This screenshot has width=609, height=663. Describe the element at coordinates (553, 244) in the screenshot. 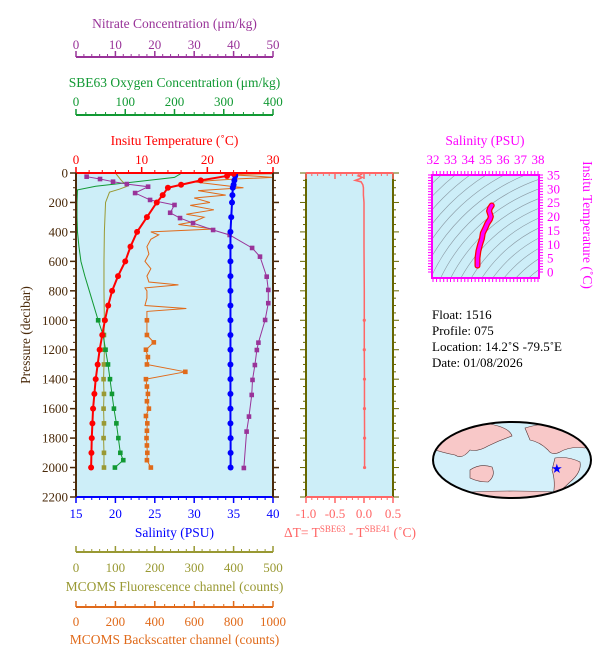

I see `tick-label: 10` at that location.